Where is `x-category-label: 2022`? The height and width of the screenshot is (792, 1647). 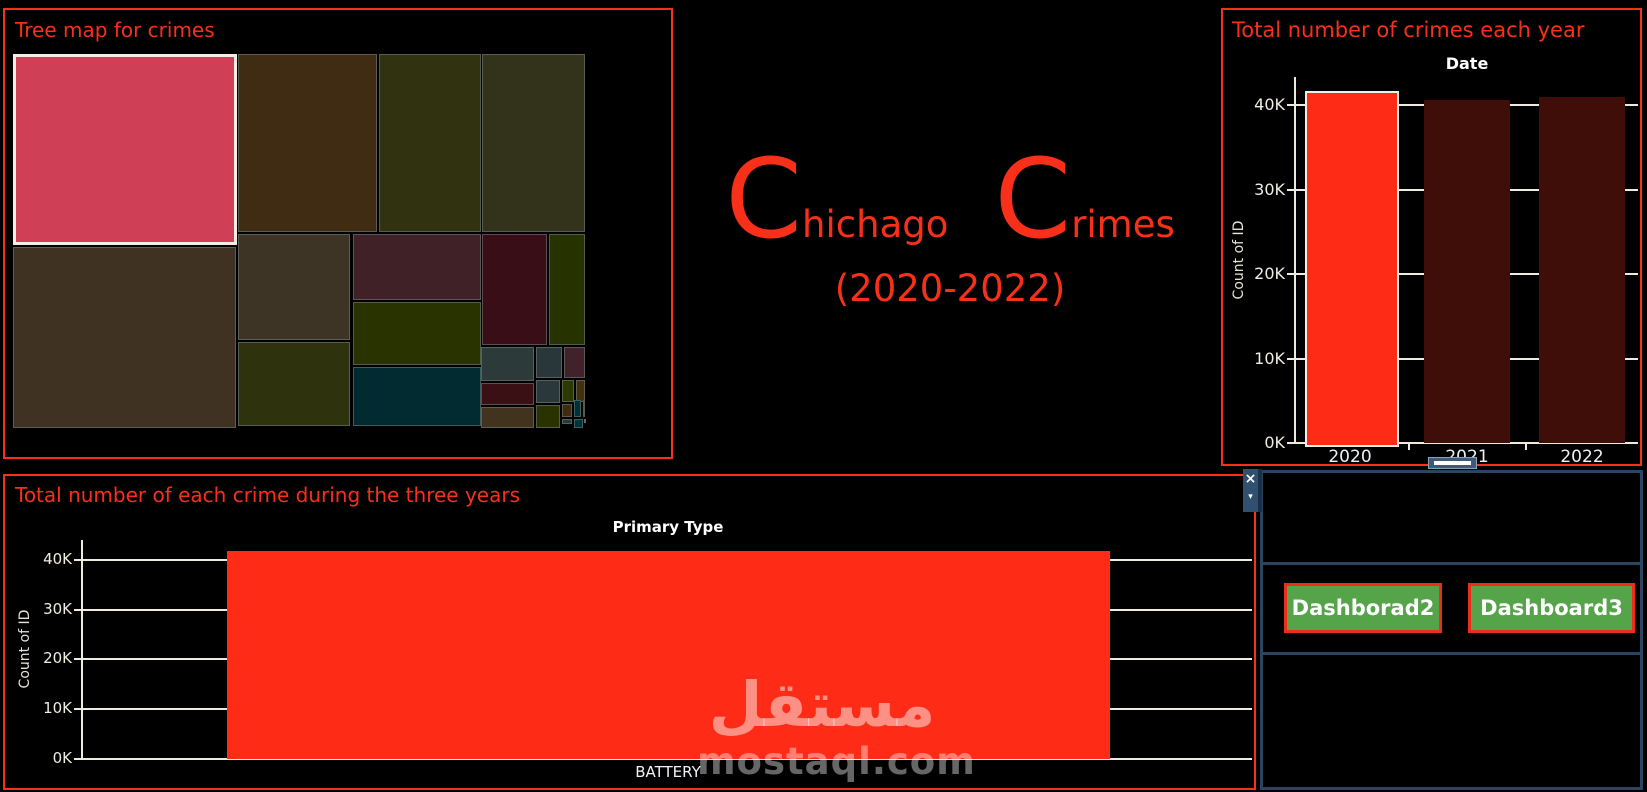 x-category-label: 2022 is located at coordinates (1582, 457).